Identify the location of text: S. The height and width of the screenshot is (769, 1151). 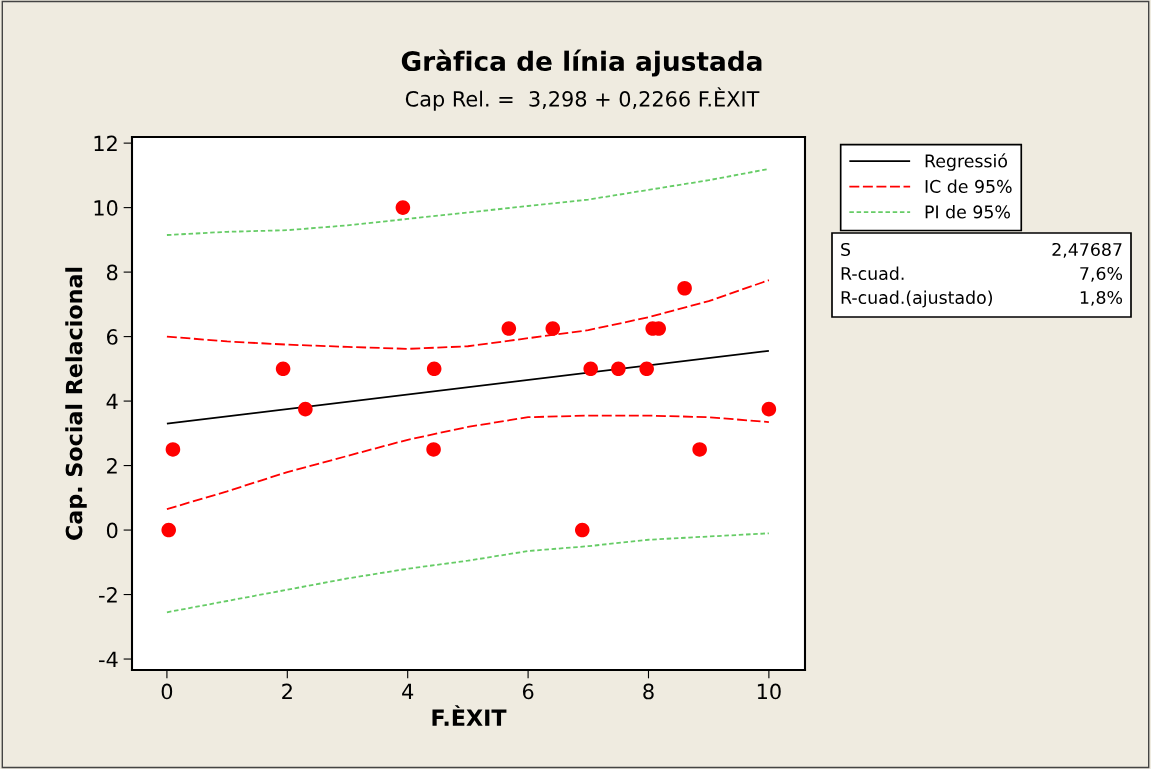
(846, 249).